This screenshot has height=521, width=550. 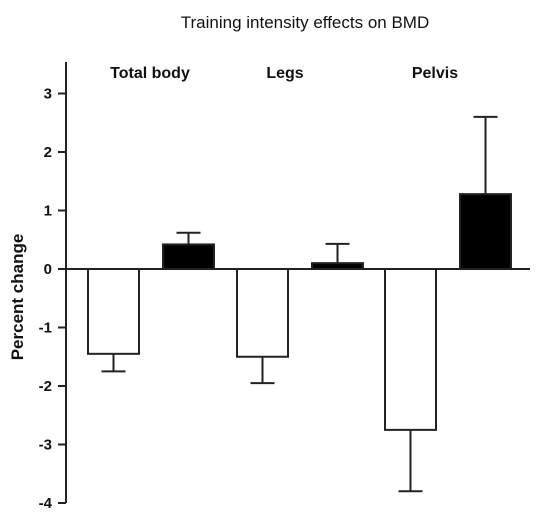 What do you see at coordinates (48, 211) in the screenshot?
I see `y-tick-label: 1` at bounding box center [48, 211].